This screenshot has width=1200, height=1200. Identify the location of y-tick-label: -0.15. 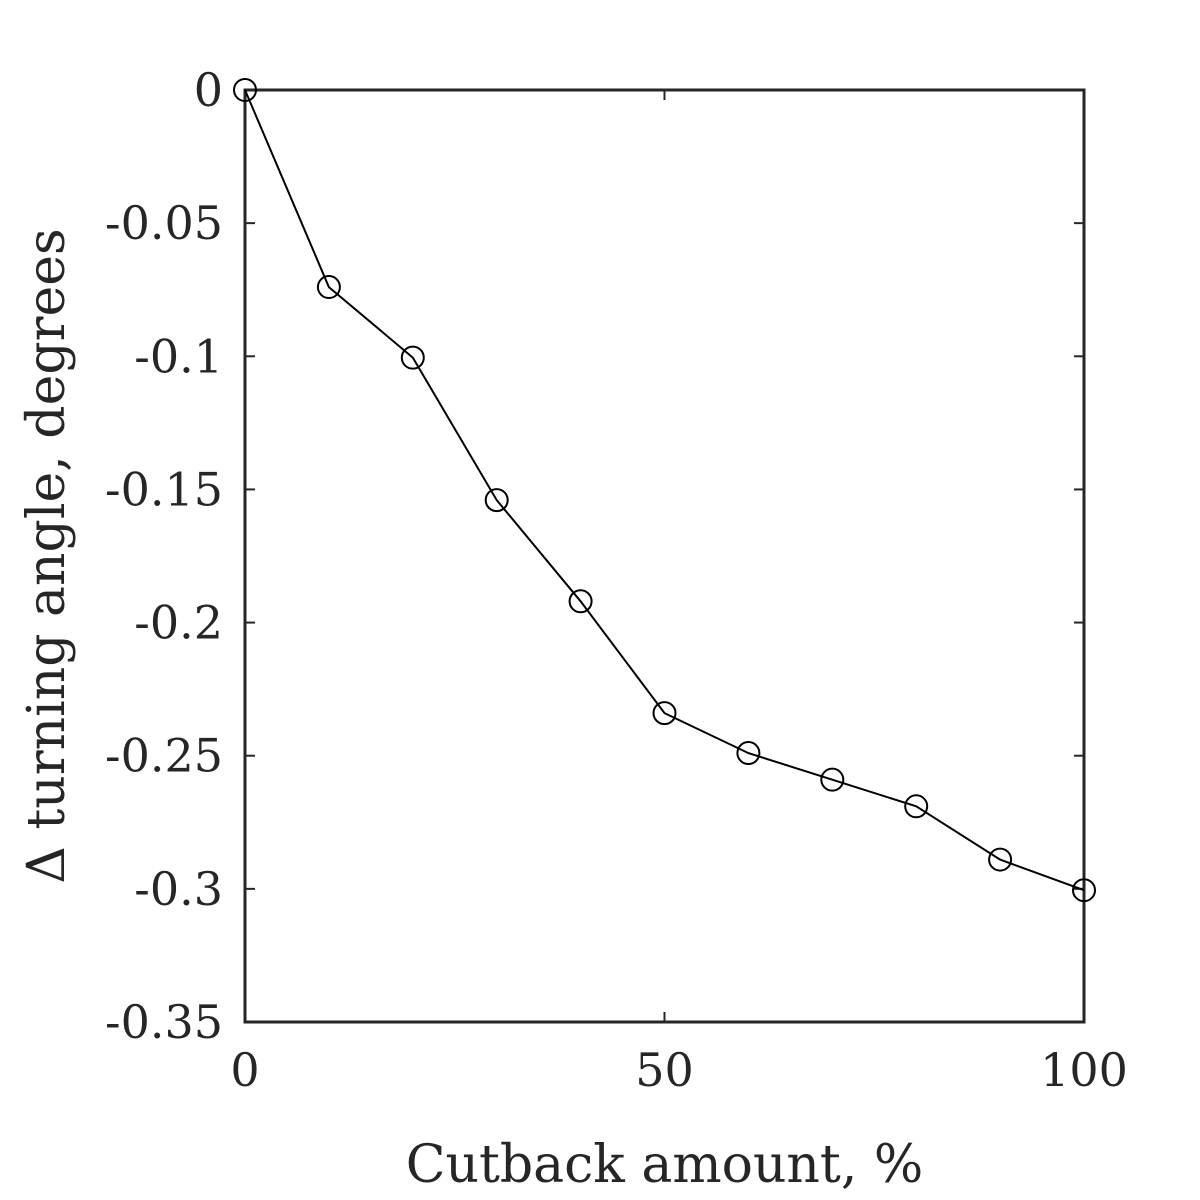
(164, 489).